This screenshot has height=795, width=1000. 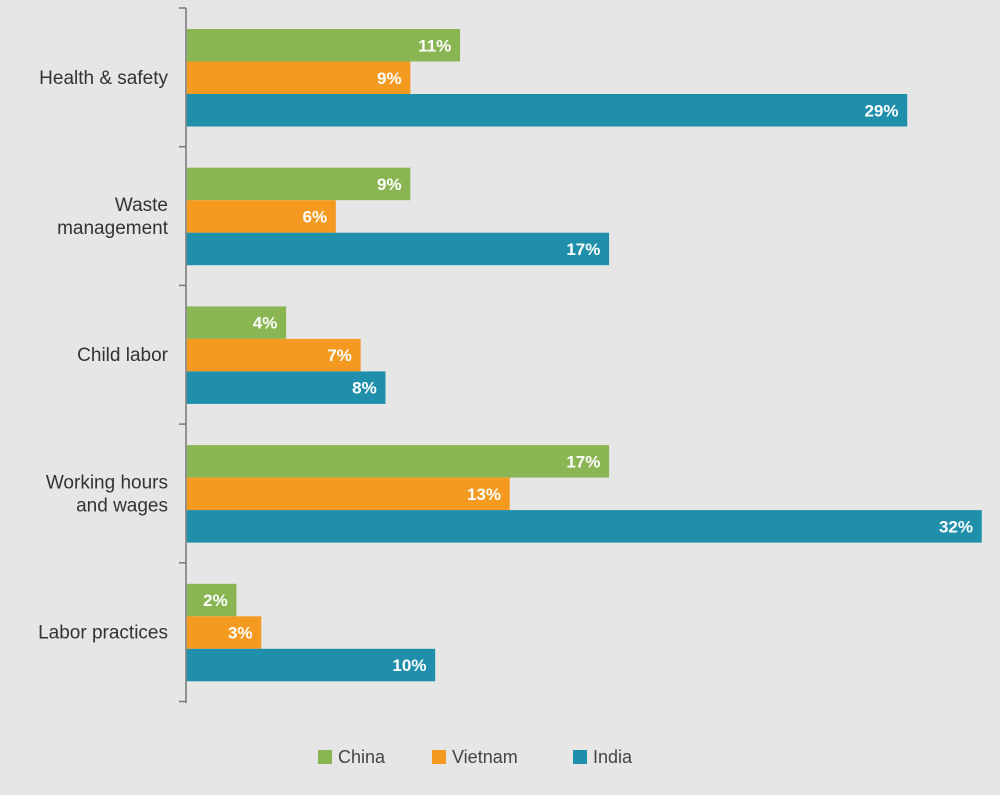 What do you see at coordinates (409, 665) in the screenshot?
I see `data-label-india-labor-practices: 10%` at bounding box center [409, 665].